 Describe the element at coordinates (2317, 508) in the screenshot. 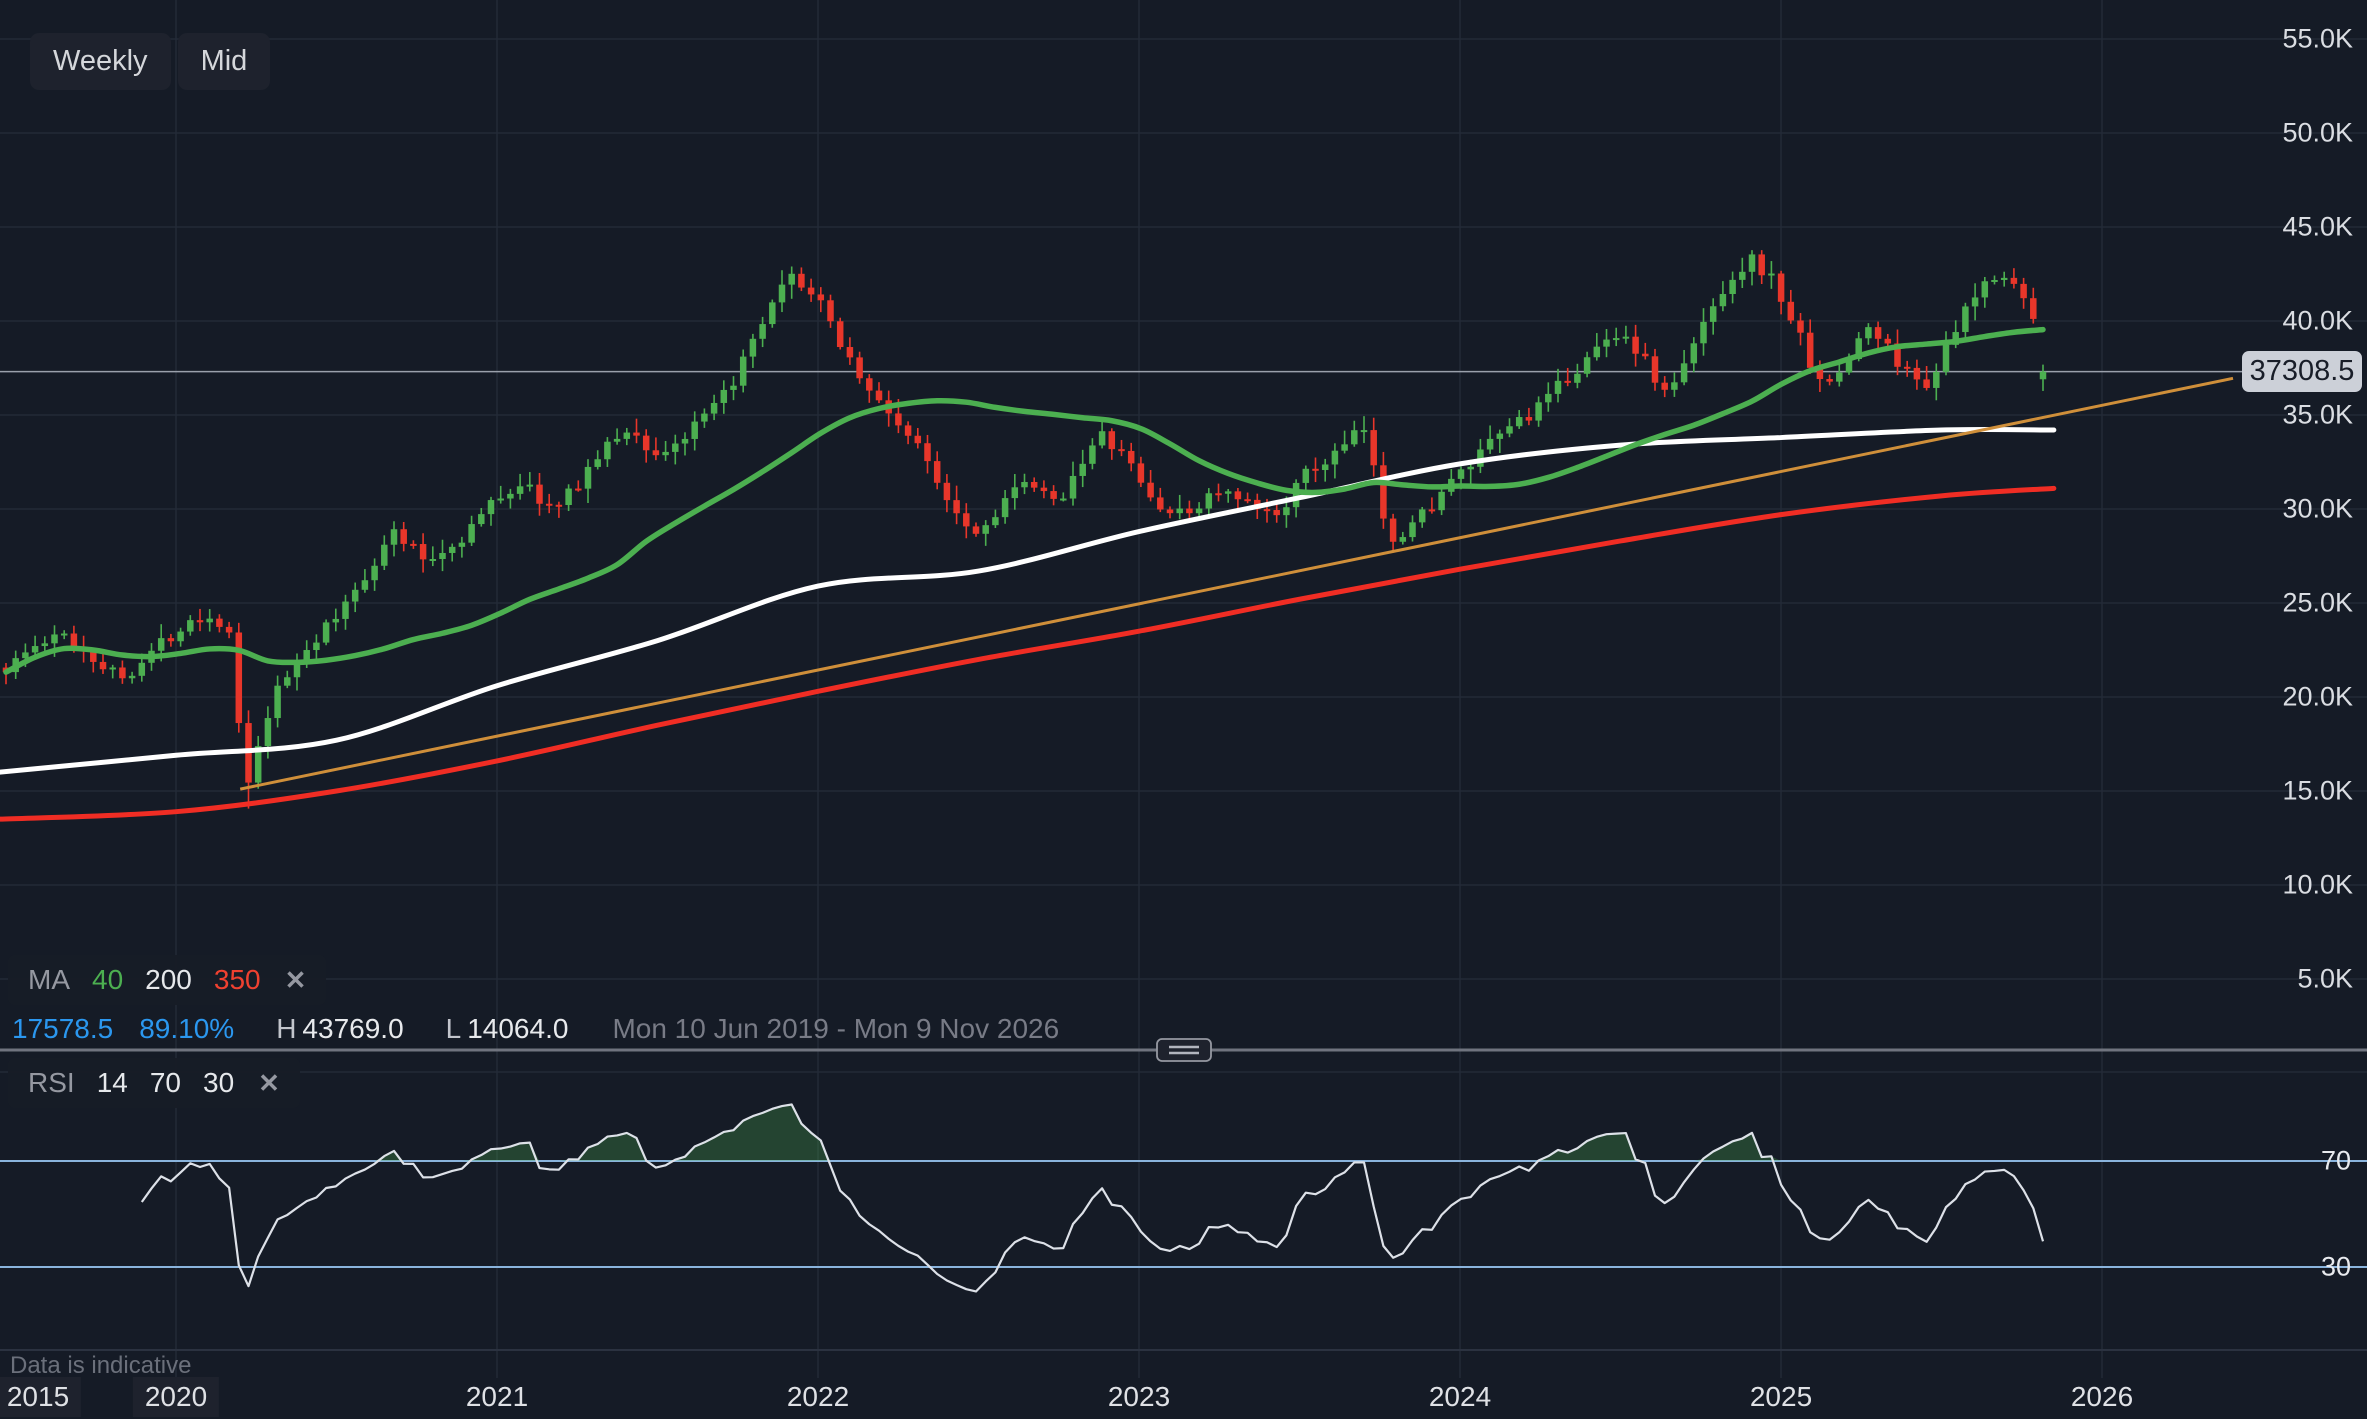

I see `price-axis-label-30.0K: 30.0K` at that location.